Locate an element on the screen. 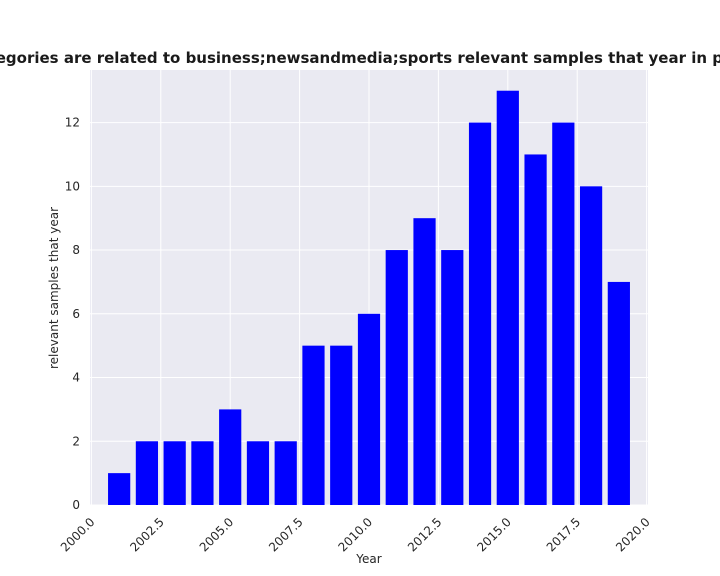 The height and width of the screenshot is (576, 720). bar-2018 is located at coordinates (591, 346).